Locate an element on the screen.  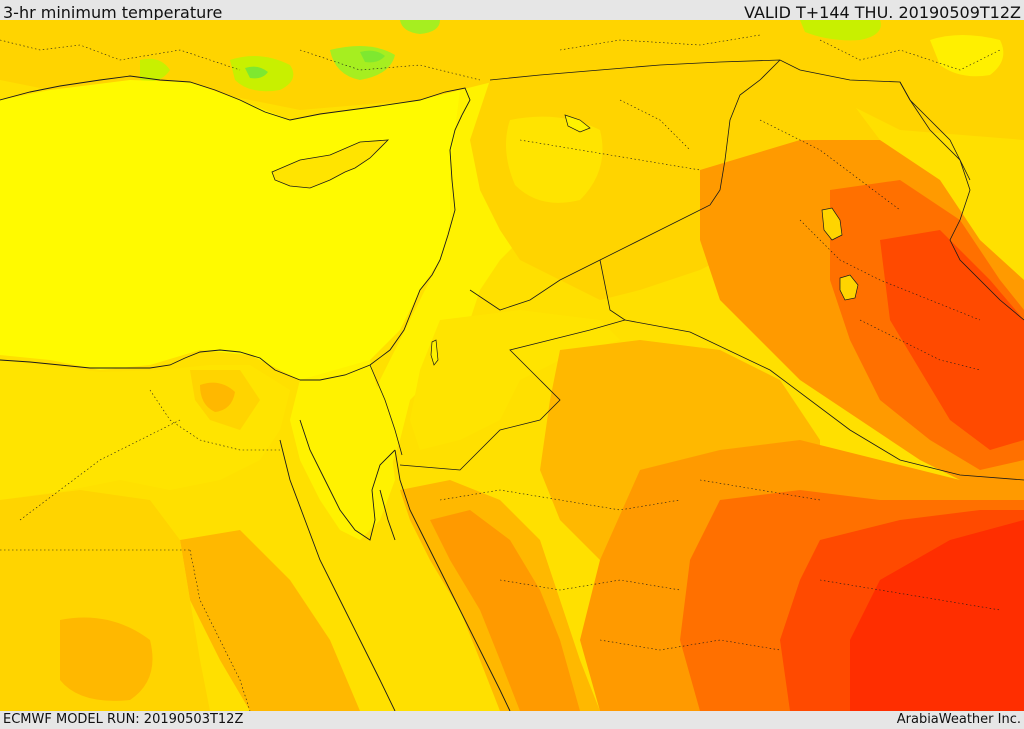
iraq-iran-border is located at coordinates (961, 201).